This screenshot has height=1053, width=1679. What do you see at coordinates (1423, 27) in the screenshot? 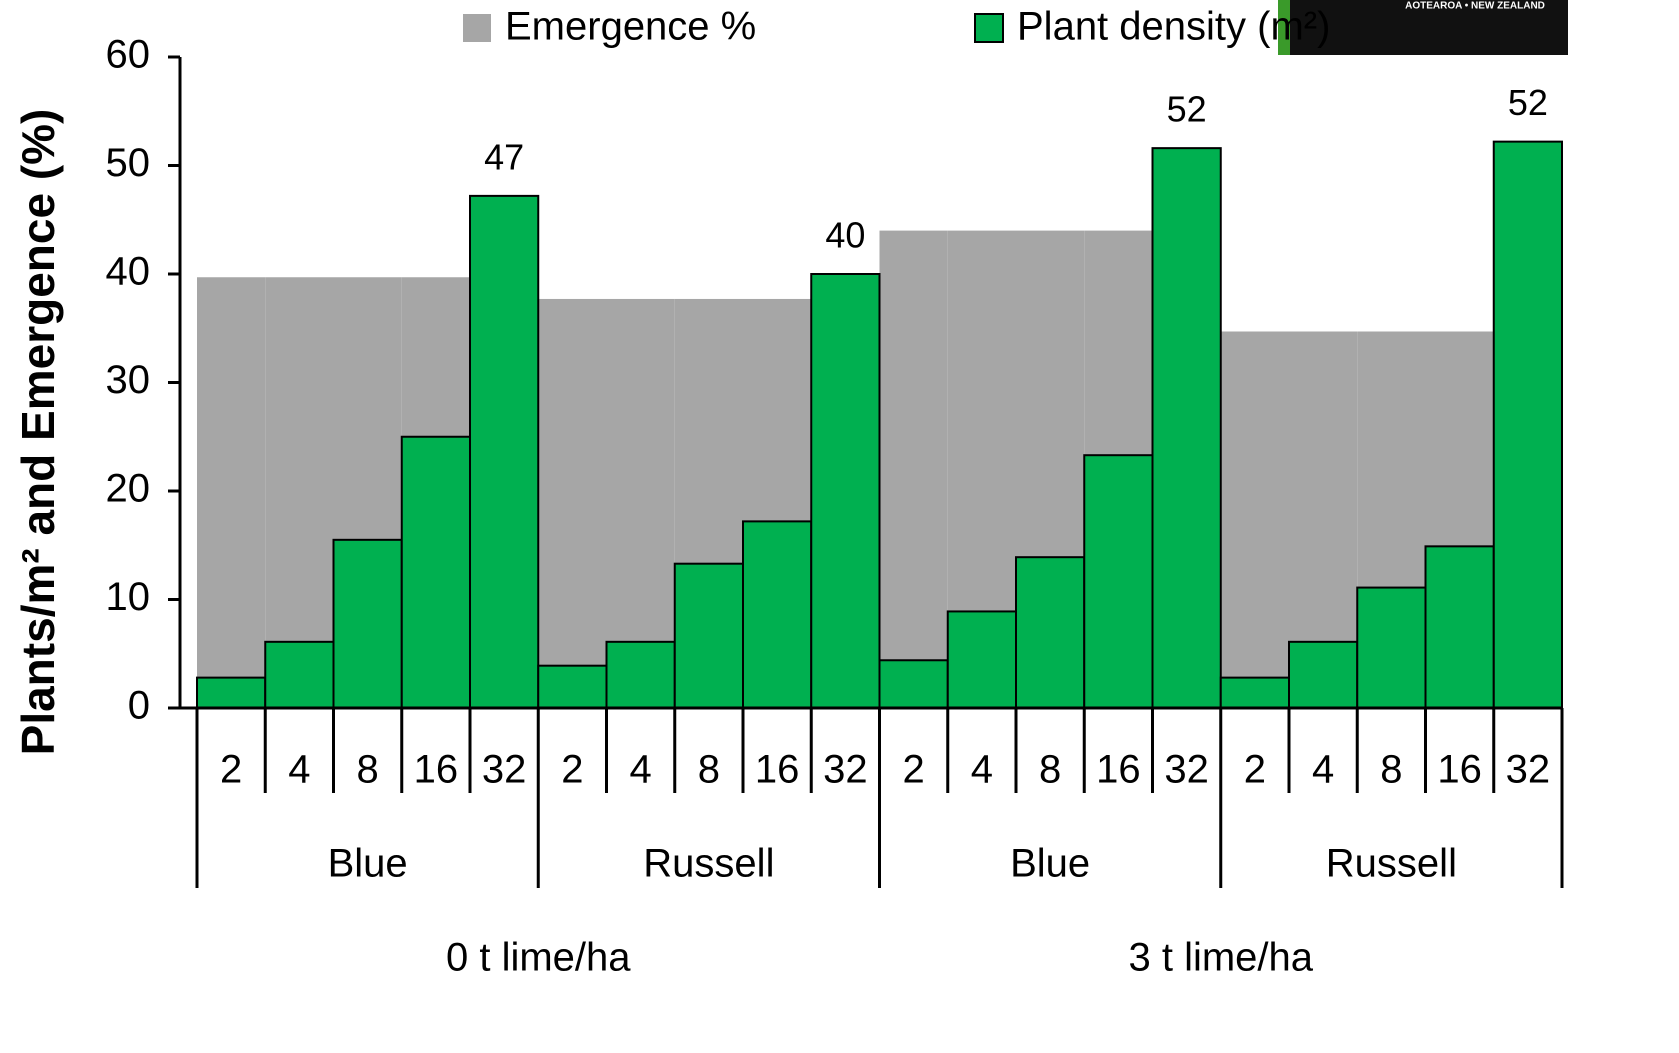
I see `logo-box` at bounding box center [1423, 27].